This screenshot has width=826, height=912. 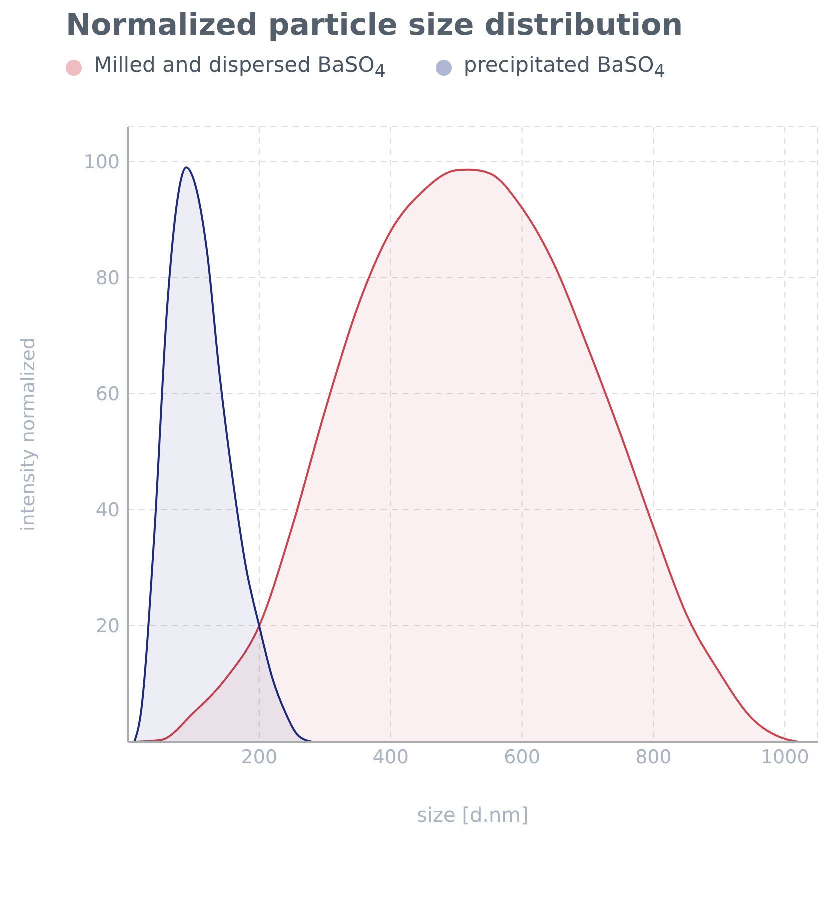 What do you see at coordinates (473, 815) in the screenshot?
I see `x-axis-title: size [d.nm]` at bounding box center [473, 815].